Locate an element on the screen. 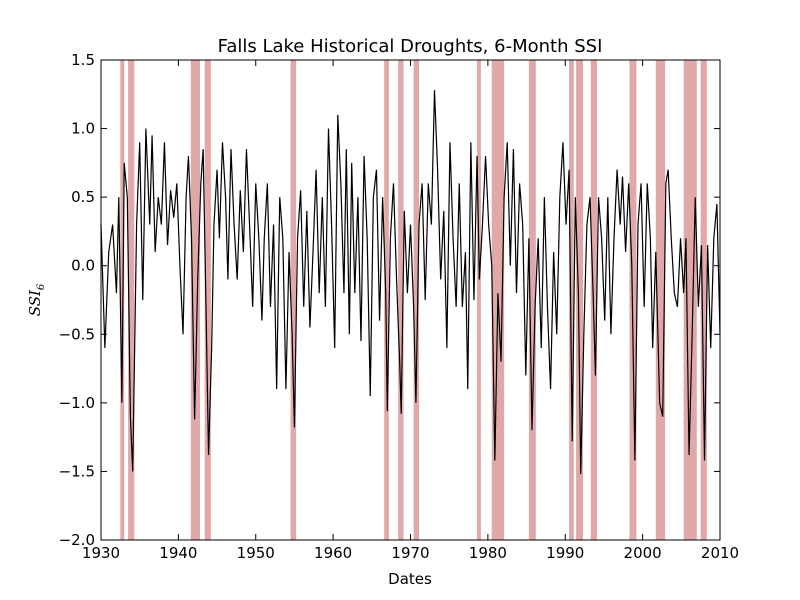 This screenshot has width=800, height=600. y-tick-label: −1.0 is located at coordinates (77, 403).